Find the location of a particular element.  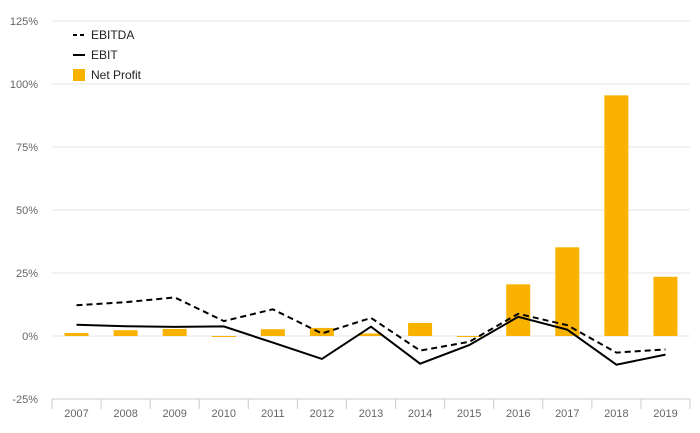

net-profit-bar-2007 is located at coordinates (76, 334).